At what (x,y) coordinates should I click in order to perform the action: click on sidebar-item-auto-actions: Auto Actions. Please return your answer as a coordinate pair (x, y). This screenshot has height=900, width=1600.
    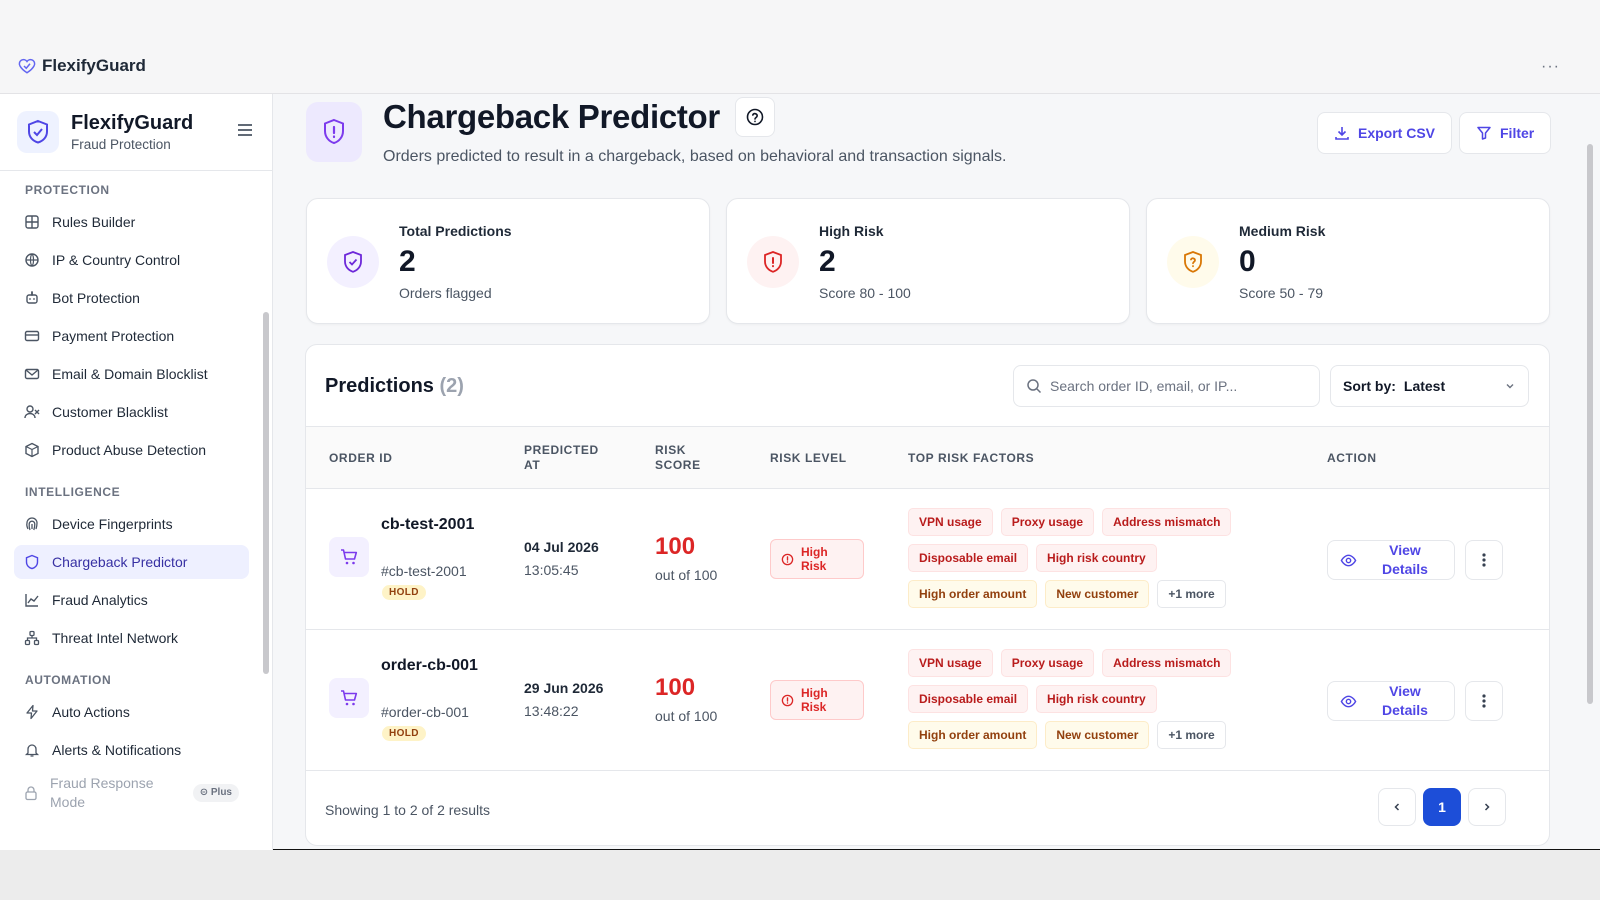
    Looking at the image, I should click on (131, 712).